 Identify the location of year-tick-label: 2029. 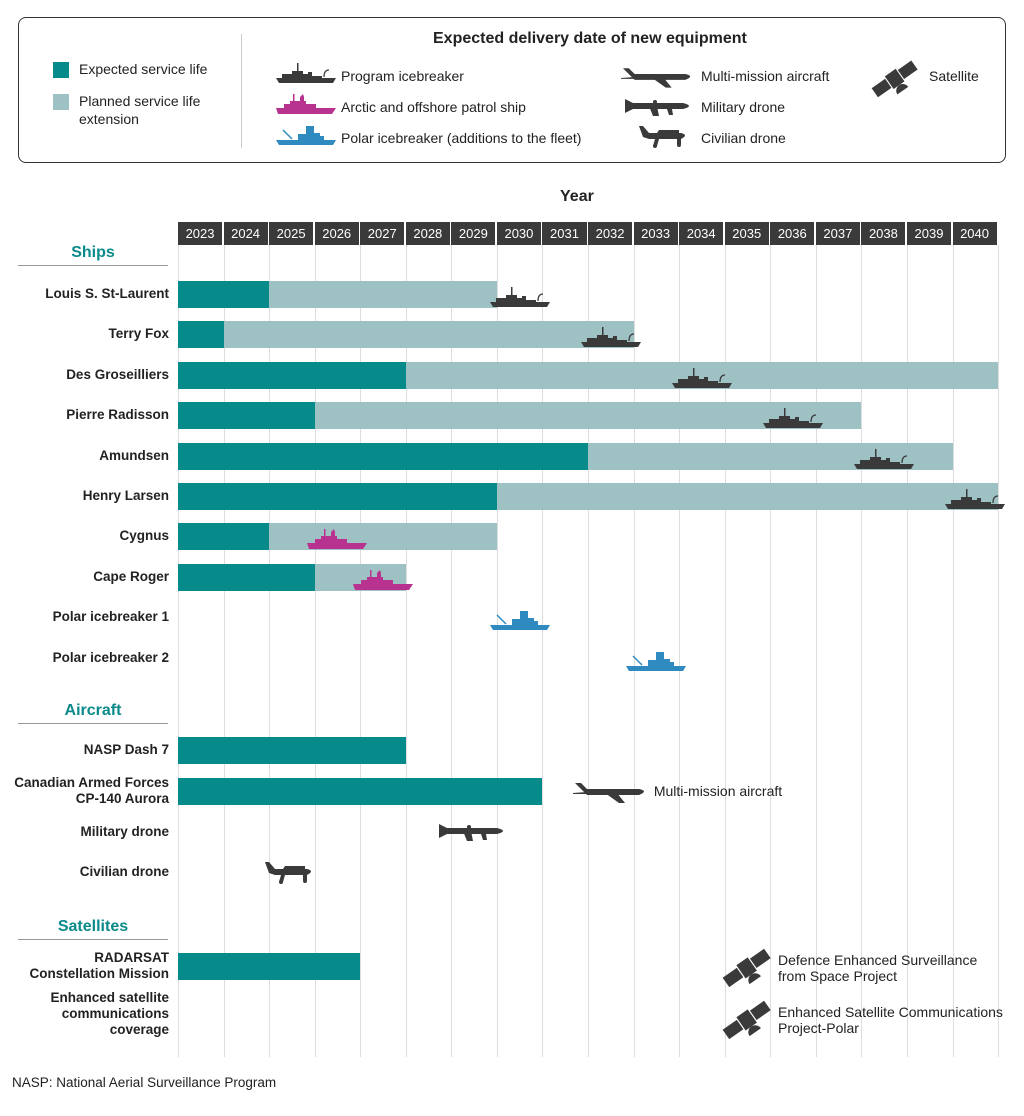
(474, 233).